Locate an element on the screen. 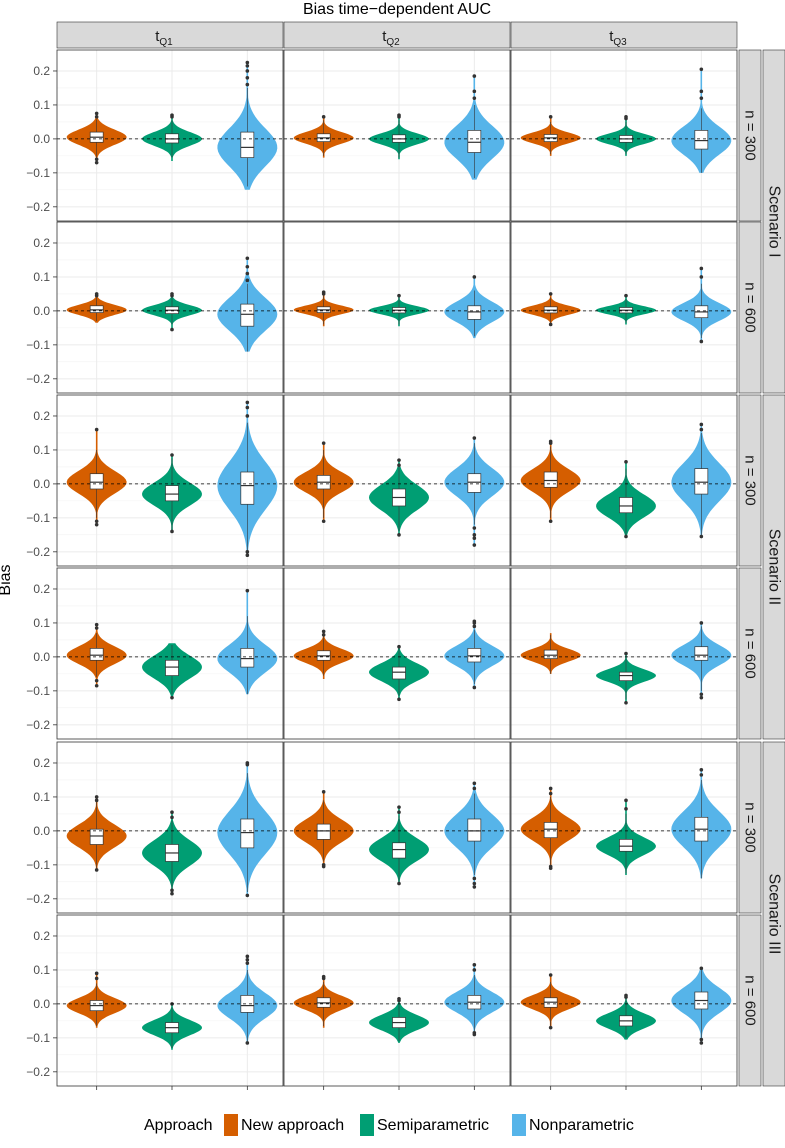 The height and width of the screenshot is (1148, 785). column-strip is located at coordinates (170, 35).